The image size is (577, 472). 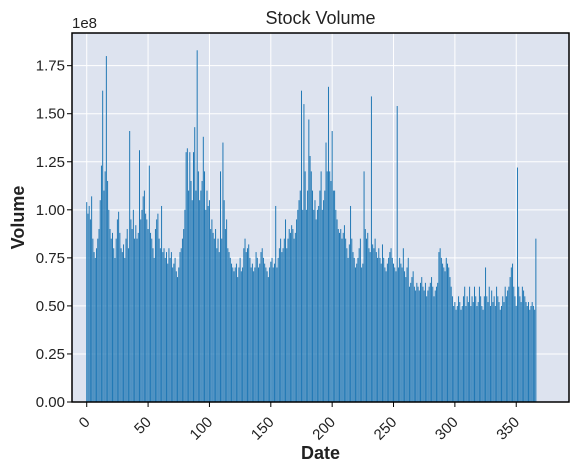 I want to click on y-tick-label: 0.25, so click(x=50, y=354).